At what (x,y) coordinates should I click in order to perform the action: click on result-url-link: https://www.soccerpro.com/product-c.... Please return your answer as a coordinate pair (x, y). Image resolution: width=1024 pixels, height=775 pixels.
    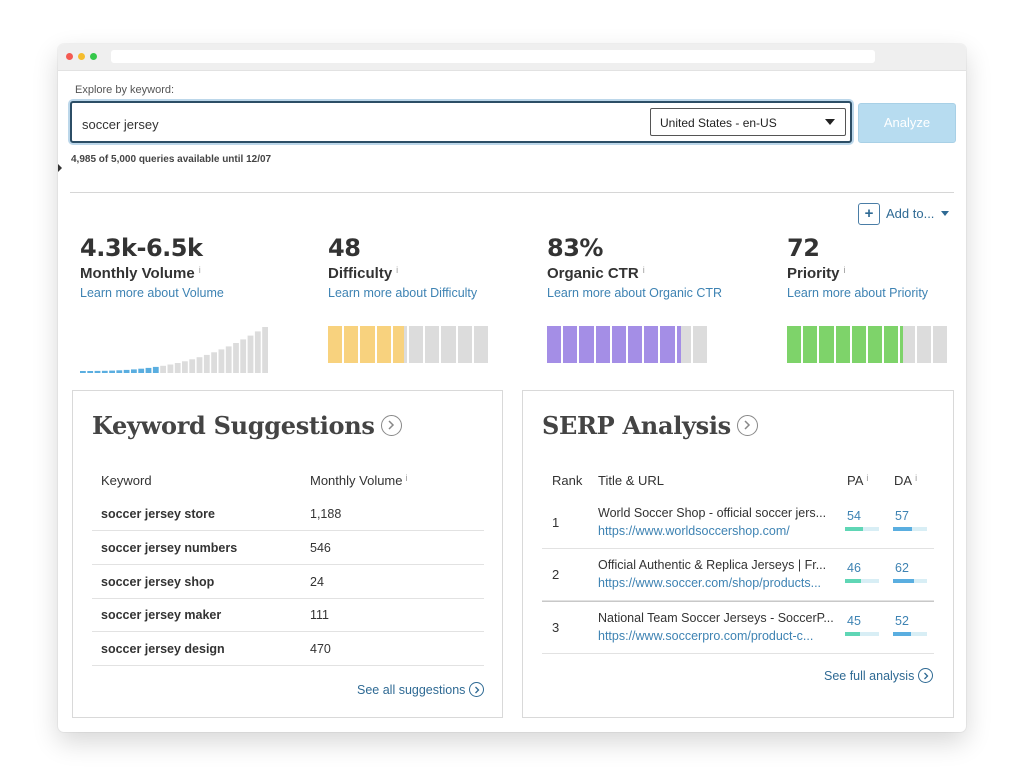
    Looking at the image, I should click on (706, 636).